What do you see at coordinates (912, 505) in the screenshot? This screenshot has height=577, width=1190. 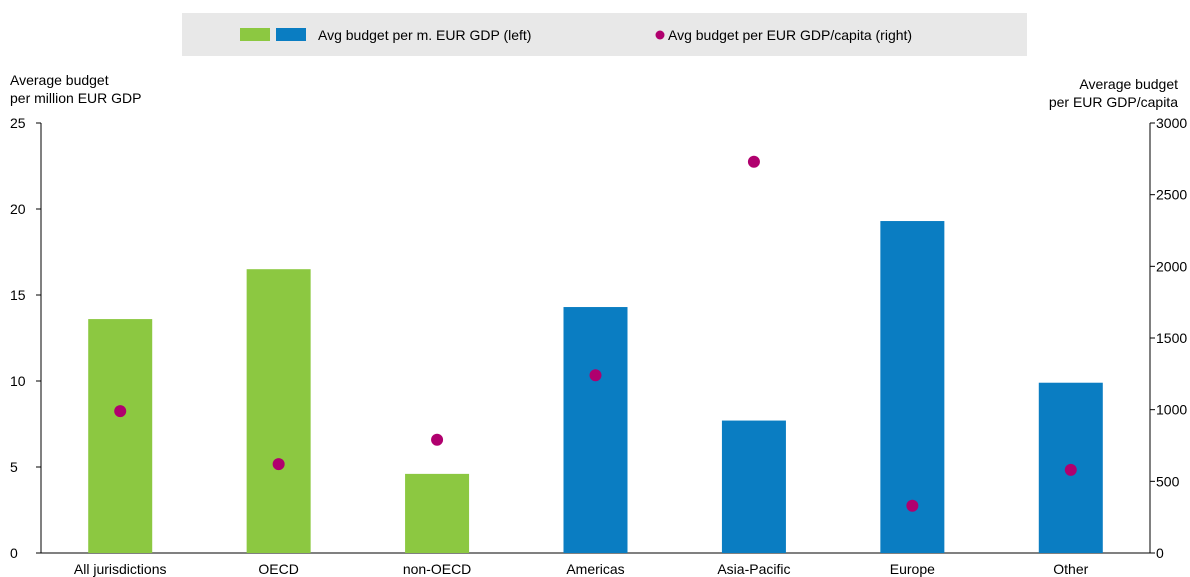 I see `dot-europe` at bounding box center [912, 505].